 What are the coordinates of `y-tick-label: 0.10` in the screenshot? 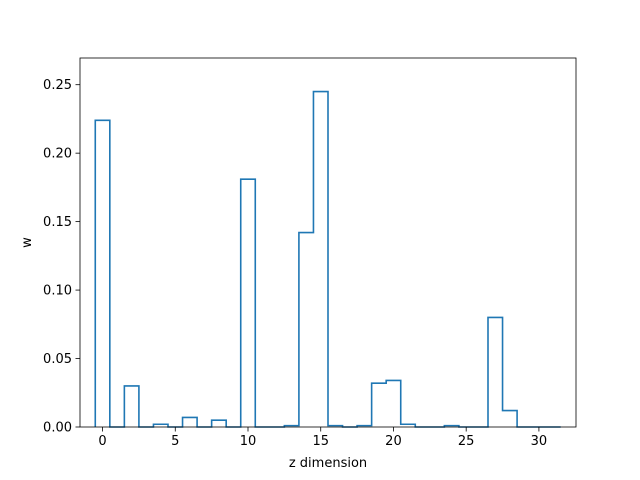 It's located at (57, 291).